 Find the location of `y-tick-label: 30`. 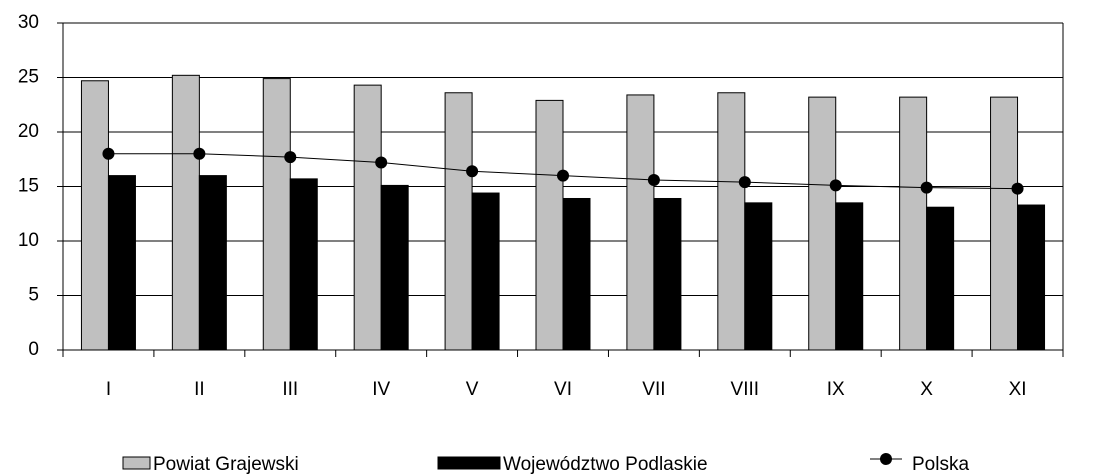

y-tick-label: 30 is located at coordinates (28, 22).